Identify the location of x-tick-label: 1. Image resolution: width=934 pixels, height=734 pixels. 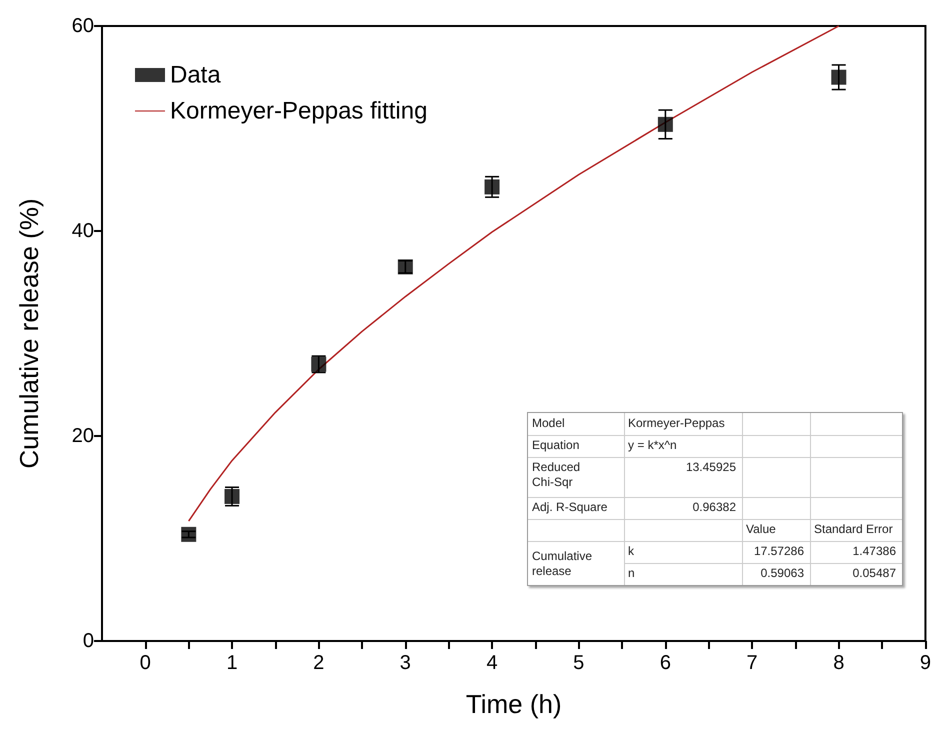
(232, 663).